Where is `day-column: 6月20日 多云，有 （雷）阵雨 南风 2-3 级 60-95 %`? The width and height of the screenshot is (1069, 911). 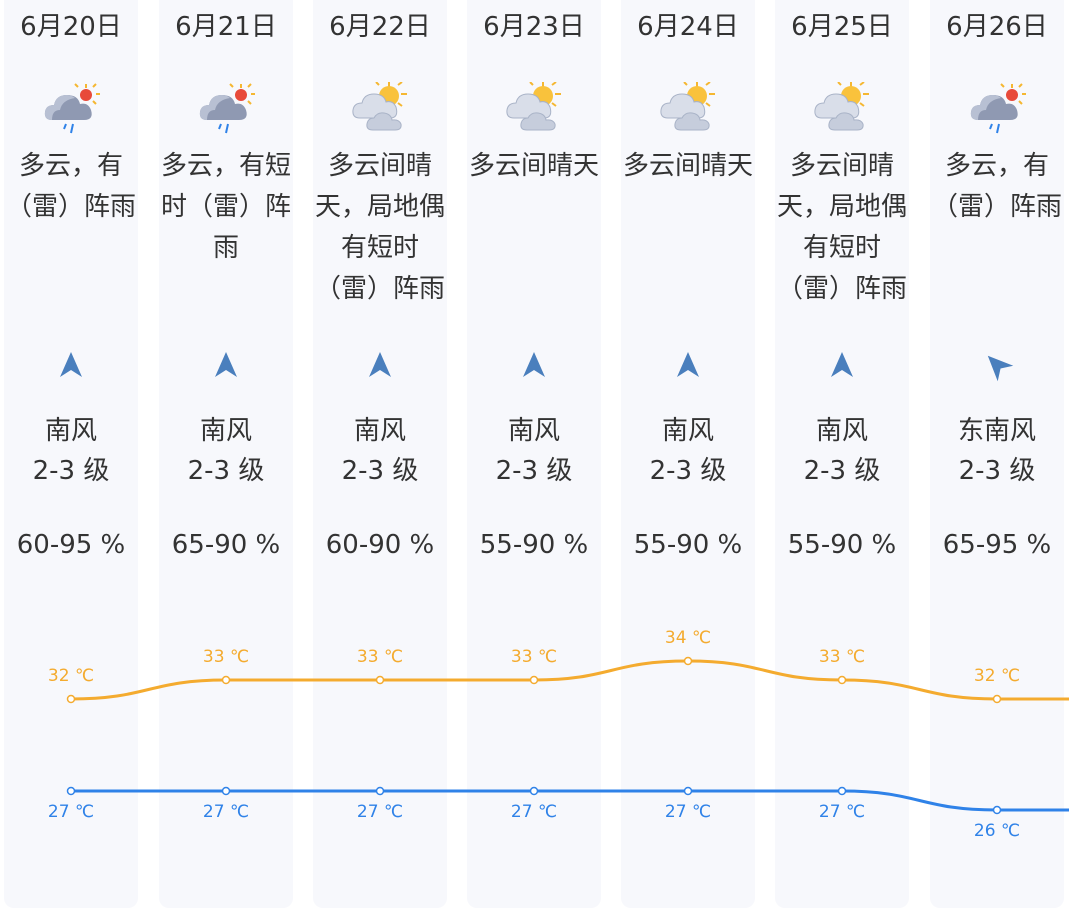
day-column: 6月20日 多云，有 （雷）阵雨 南风 2-3 级 60-95 % is located at coordinates (71, 454).